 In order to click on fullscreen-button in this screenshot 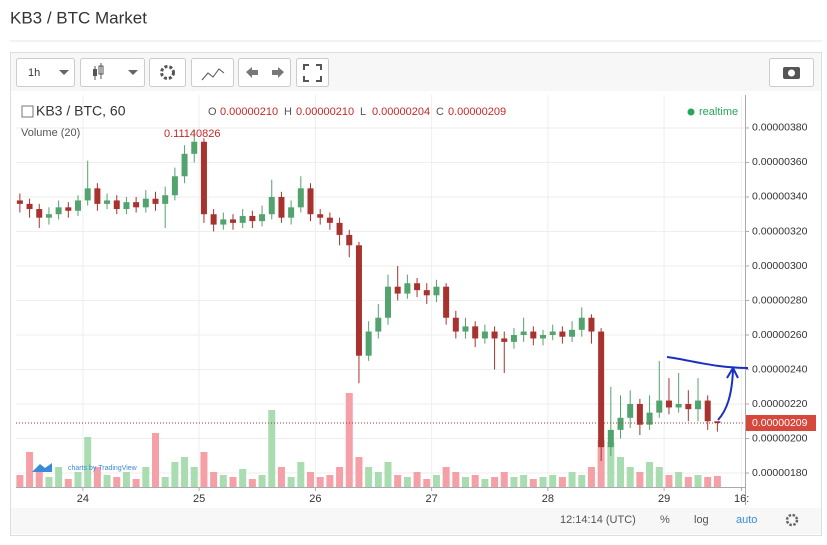, I will do `click(312, 72)`.